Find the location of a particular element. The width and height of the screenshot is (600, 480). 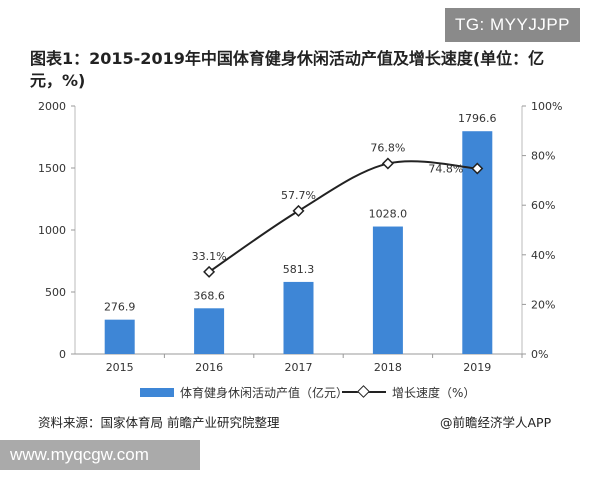

y-right-tick-label: 0% is located at coordinates (539, 354).